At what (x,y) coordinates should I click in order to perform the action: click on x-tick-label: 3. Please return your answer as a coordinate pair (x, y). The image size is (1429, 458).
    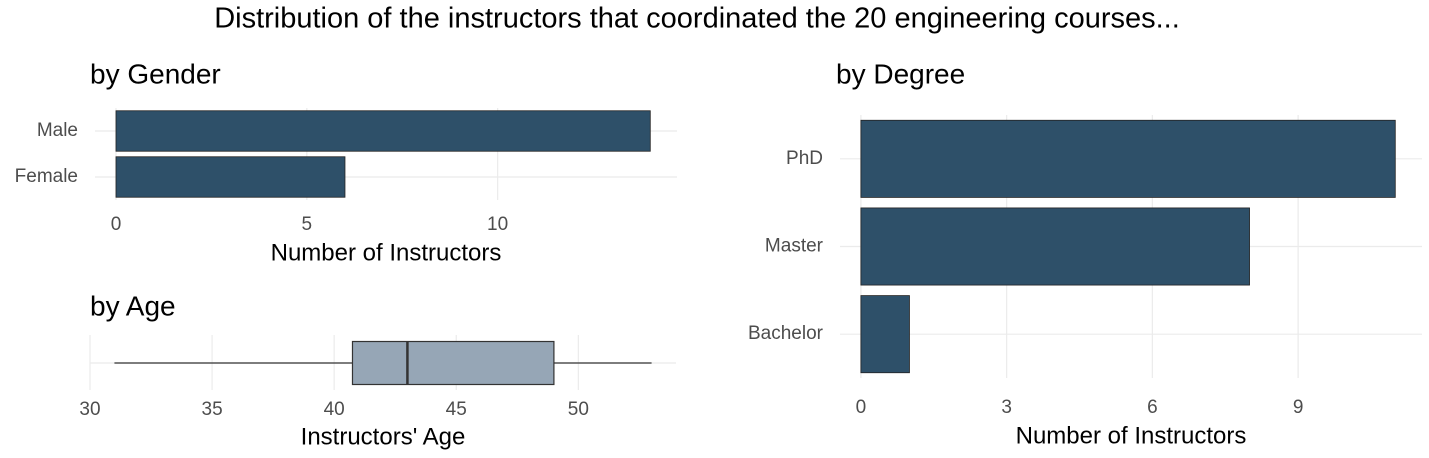
    Looking at the image, I should click on (1006, 407).